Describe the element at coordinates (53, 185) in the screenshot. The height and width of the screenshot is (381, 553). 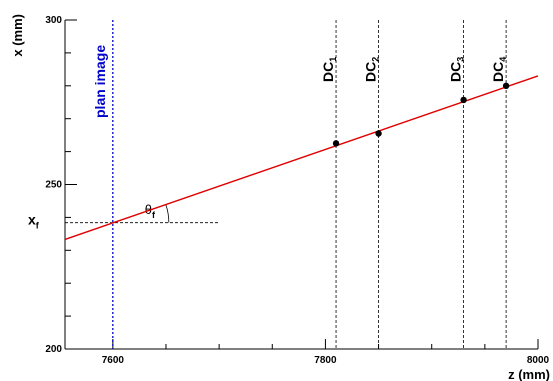
I see `y-tick-label: 250` at that location.